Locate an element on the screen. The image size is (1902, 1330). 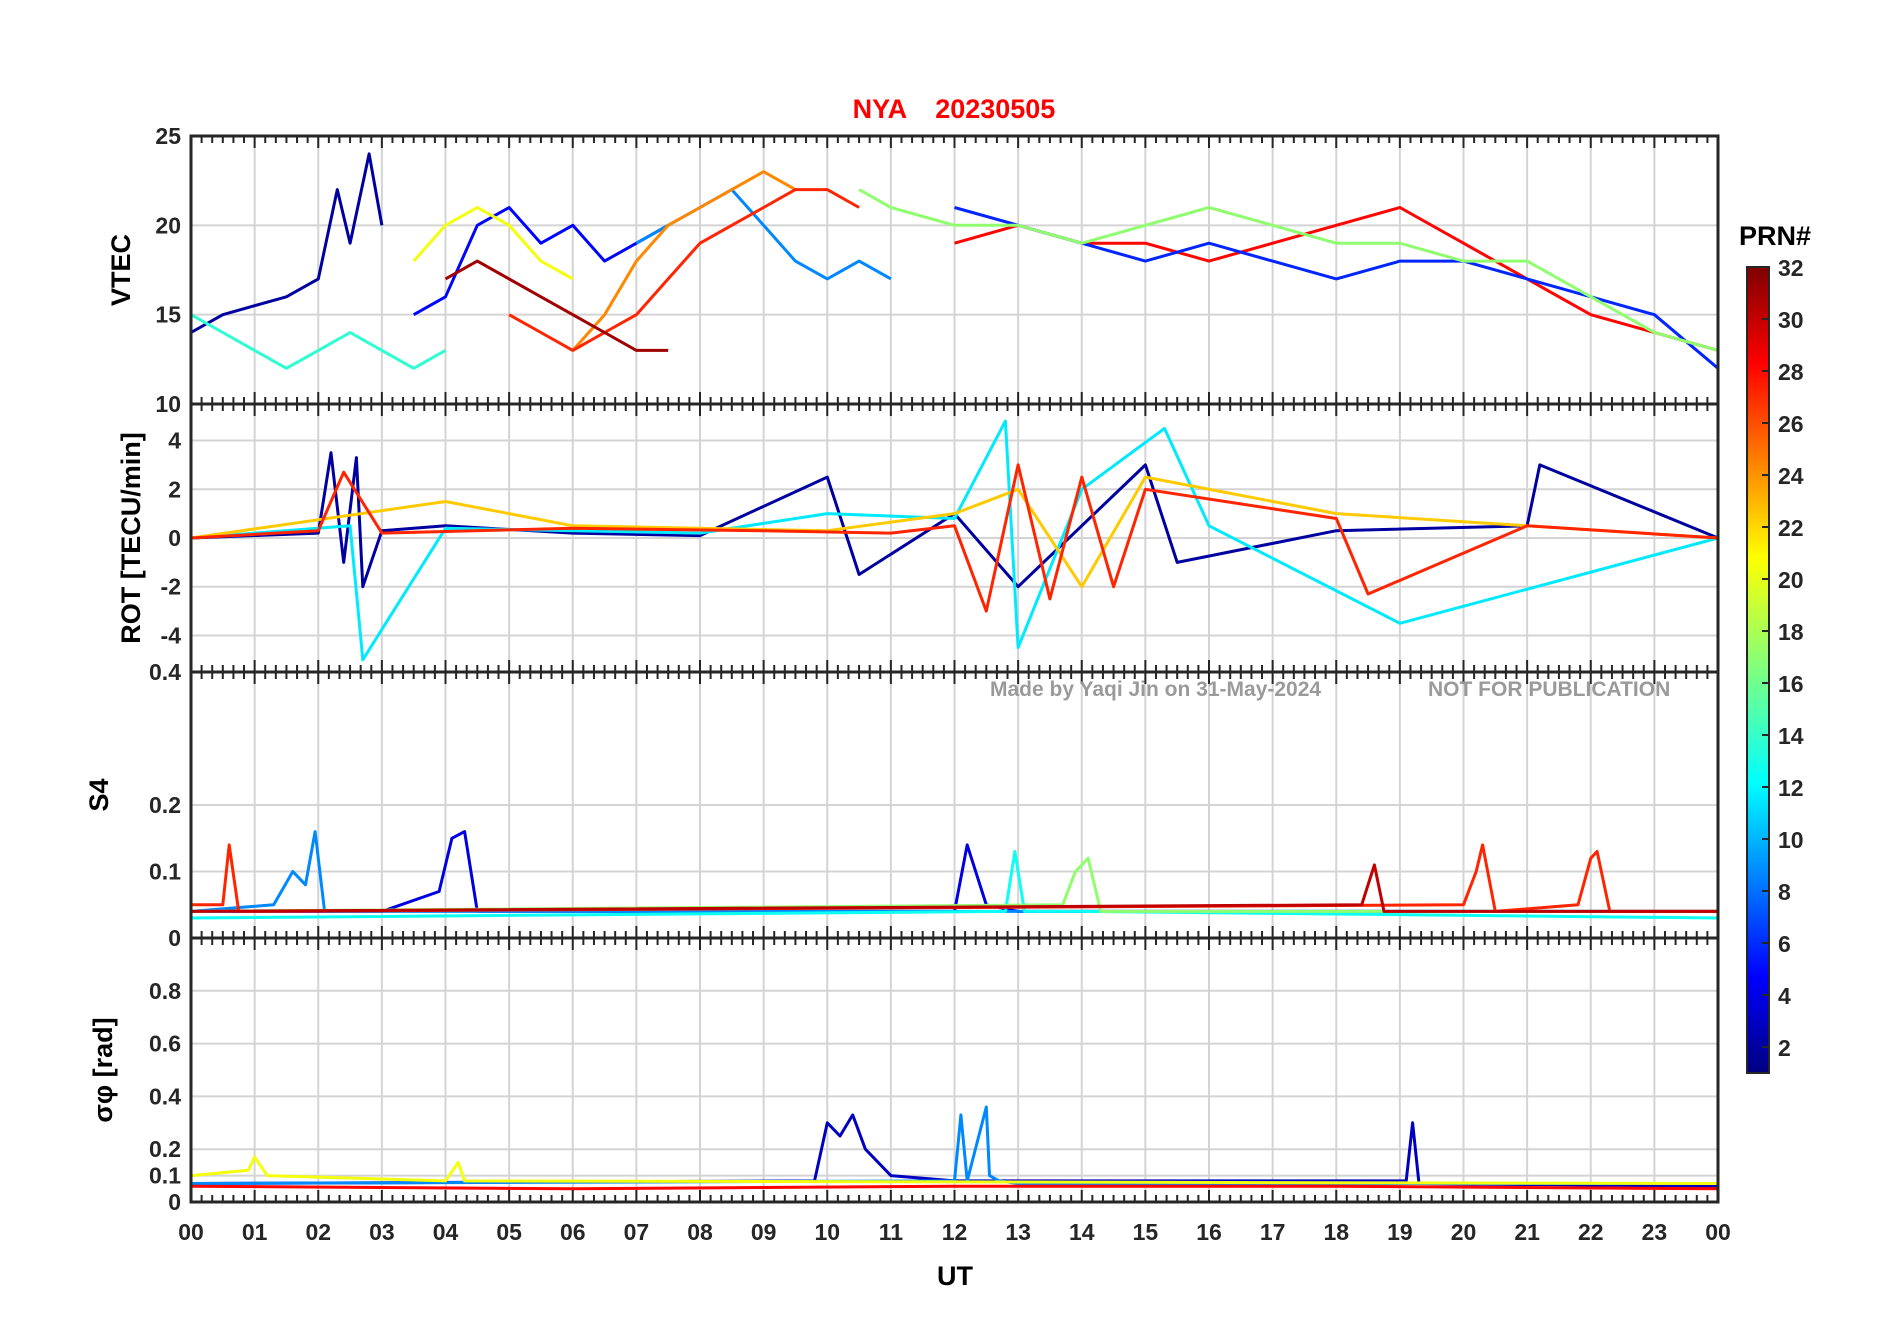
y-tick-label: 25 is located at coordinates (168, 136).